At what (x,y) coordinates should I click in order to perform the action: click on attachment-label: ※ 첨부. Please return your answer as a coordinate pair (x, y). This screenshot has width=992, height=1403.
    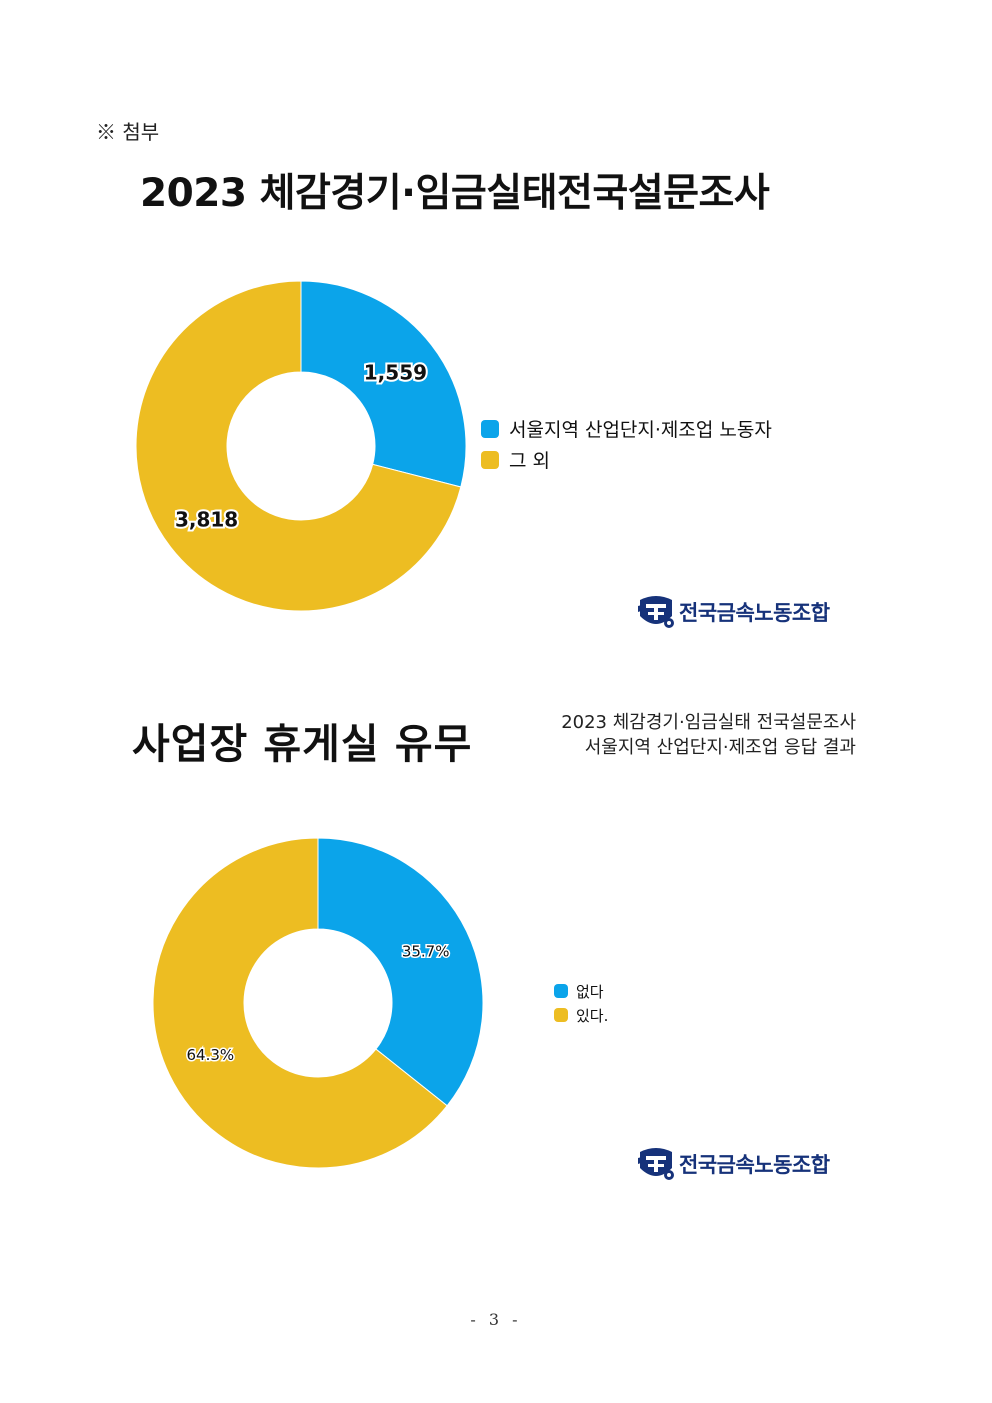
    Looking at the image, I should click on (128, 132).